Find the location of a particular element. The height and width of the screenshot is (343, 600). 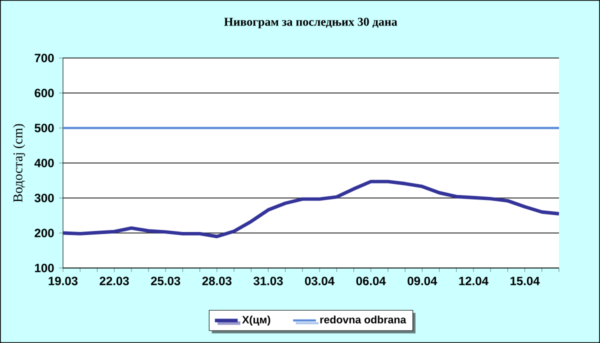

legend-label: X(цм) is located at coordinates (256, 321).